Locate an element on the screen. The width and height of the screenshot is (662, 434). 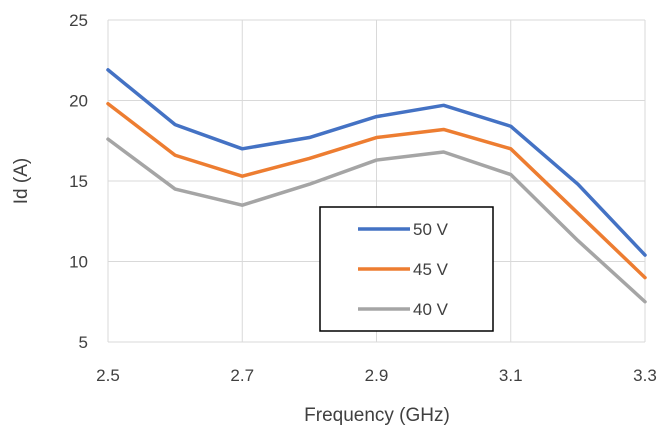
legend: 50 V 45 V 40 V is located at coordinates (406, 269).